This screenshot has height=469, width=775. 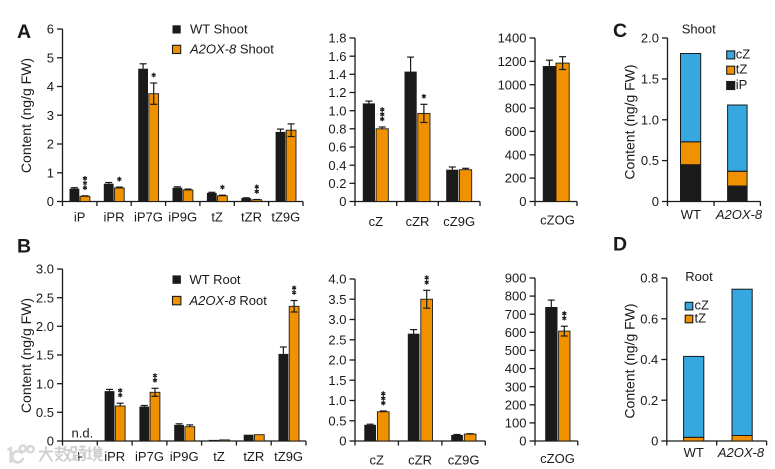 What do you see at coordinates (516, 131) in the screenshot?
I see `svg-text: 600` at bounding box center [516, 131].